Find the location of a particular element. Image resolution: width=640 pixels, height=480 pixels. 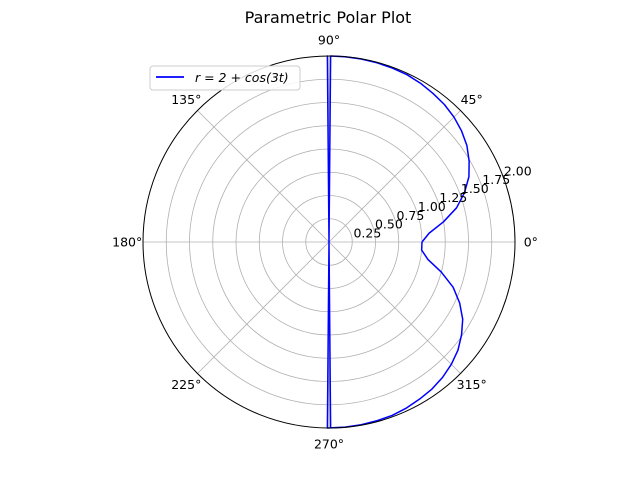

theta-tick-label-7: 315° is located at coordinates (472, 384).